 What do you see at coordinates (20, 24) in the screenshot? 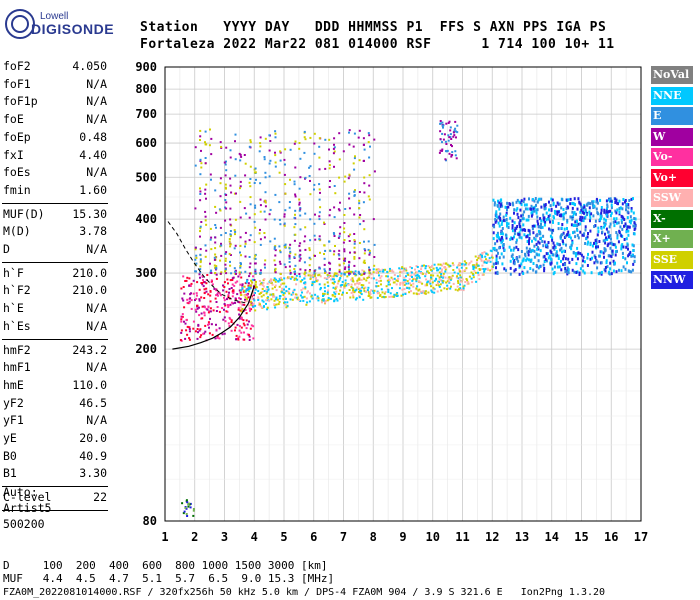
I see `logo-inner-ring-icon` at bounding box center [20, 24].